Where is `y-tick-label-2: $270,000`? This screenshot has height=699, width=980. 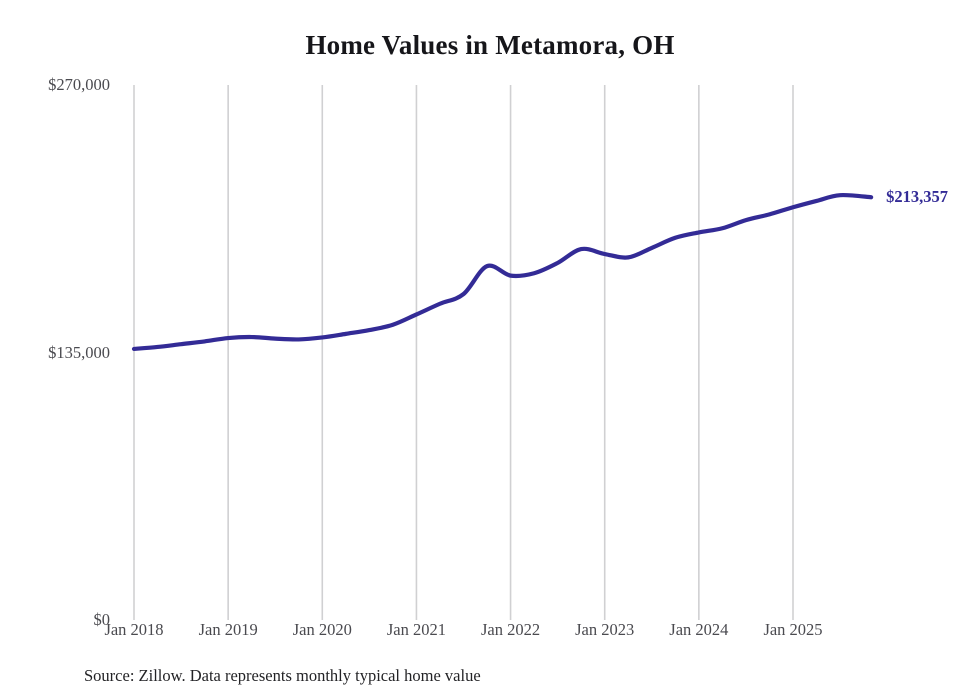 y-tick-label-2: $270,000 is located at coordinates (79, 84).